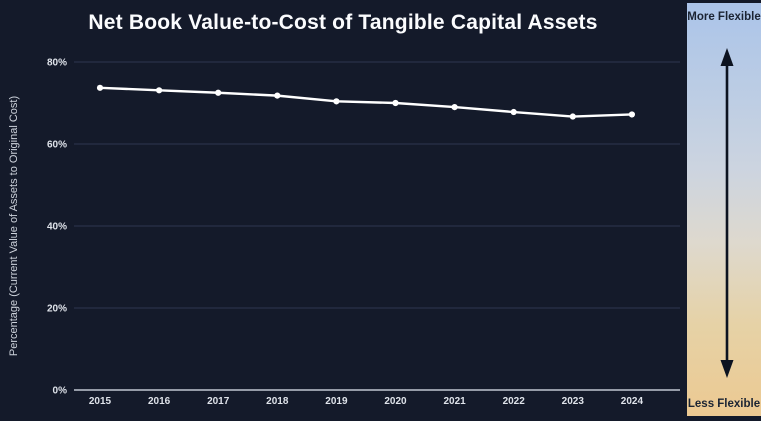  What do you see at coordinates (727, 213) in the screenshot?
I see `flexibility-arrow-icon` at bounding box center [727, 213].